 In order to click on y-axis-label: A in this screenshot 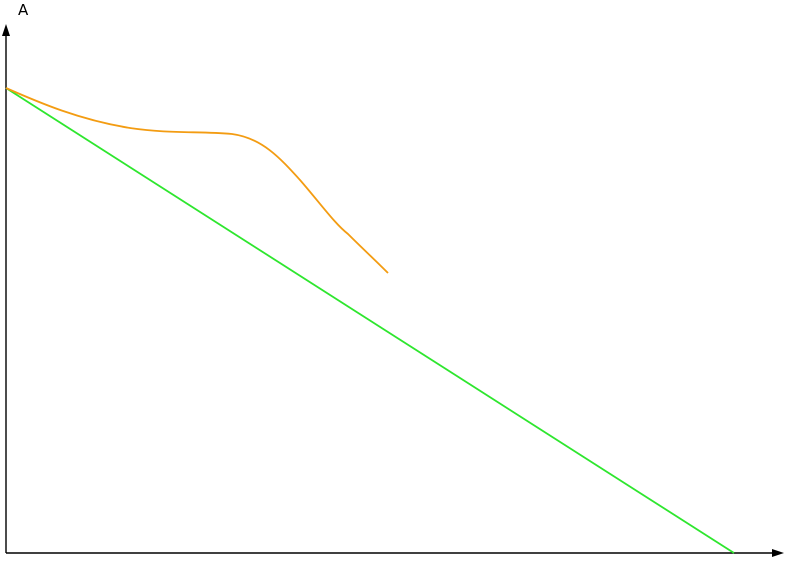, I will do `click(23, 10)`.